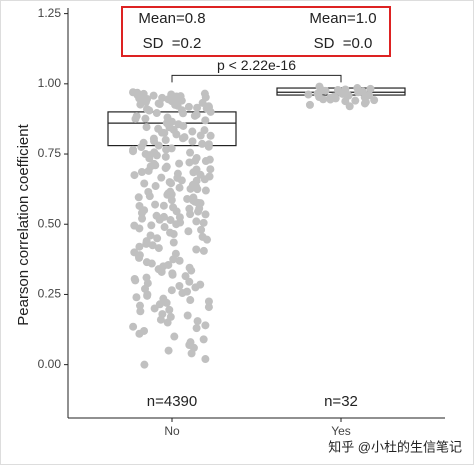 This screenshot has width=474, height=465. Describe the element at coordinates (50, 294) in the screenshot. I see `y-tick-label: 0.25` at that location.